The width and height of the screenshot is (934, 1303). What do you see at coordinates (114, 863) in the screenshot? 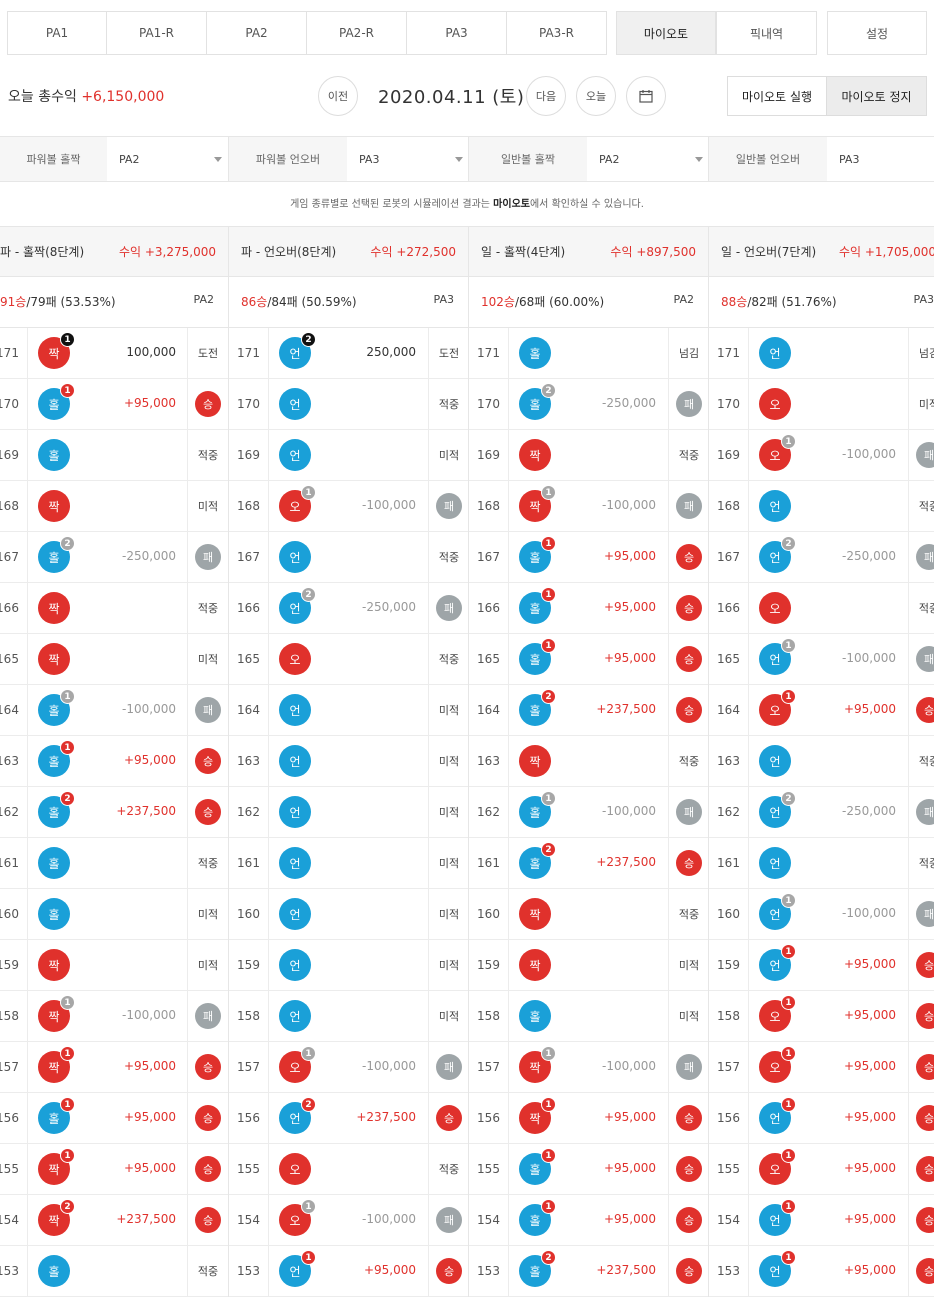
I see `table-row: 161 홀 적중` at bounding box center [114, 863].